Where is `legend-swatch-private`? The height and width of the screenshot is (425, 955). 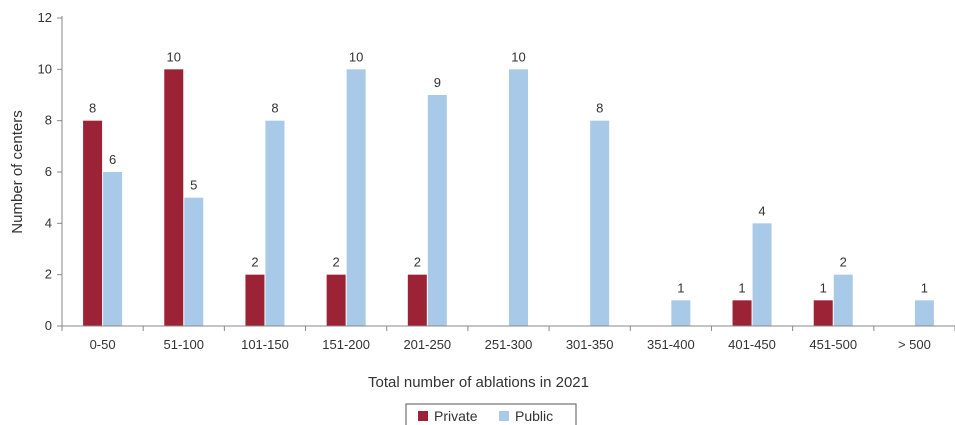
legend-swatch-private is located at coordinates (423, 416).